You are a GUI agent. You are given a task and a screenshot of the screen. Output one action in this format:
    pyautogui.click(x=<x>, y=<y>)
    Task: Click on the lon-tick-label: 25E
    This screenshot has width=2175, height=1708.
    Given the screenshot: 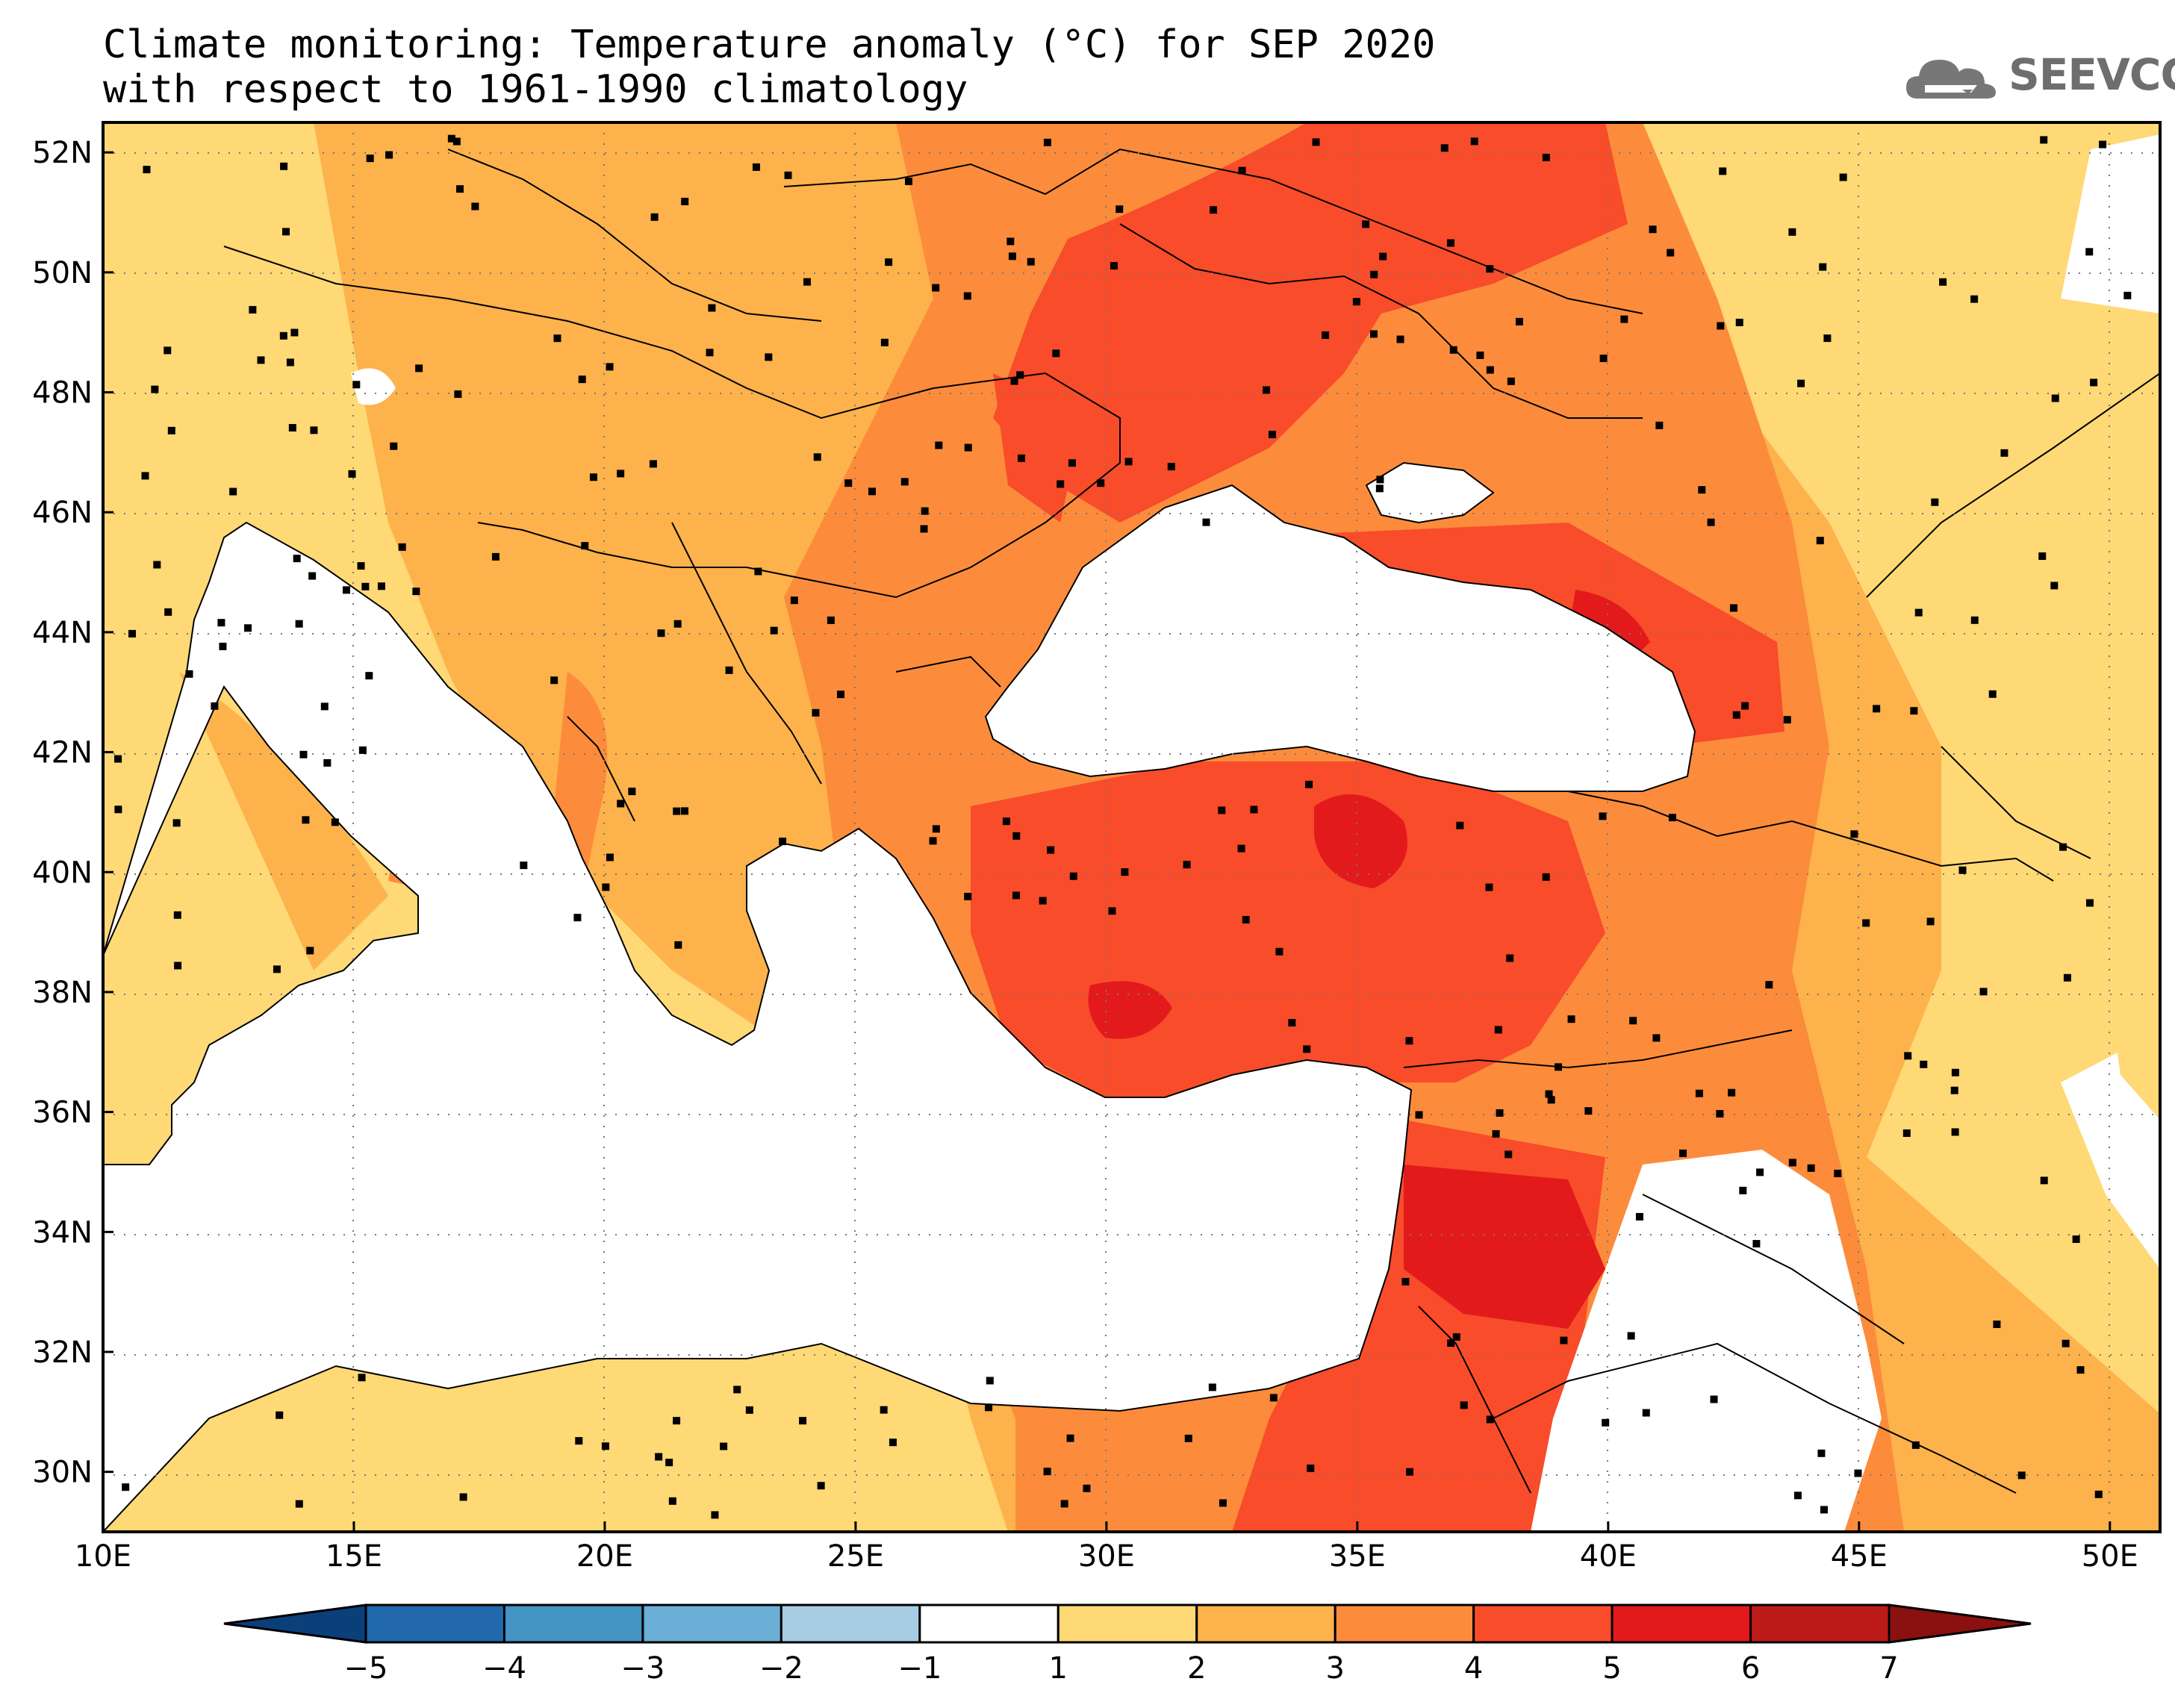 What is the action you would take?
    pyautogui.click(x=855, y=1556)
    